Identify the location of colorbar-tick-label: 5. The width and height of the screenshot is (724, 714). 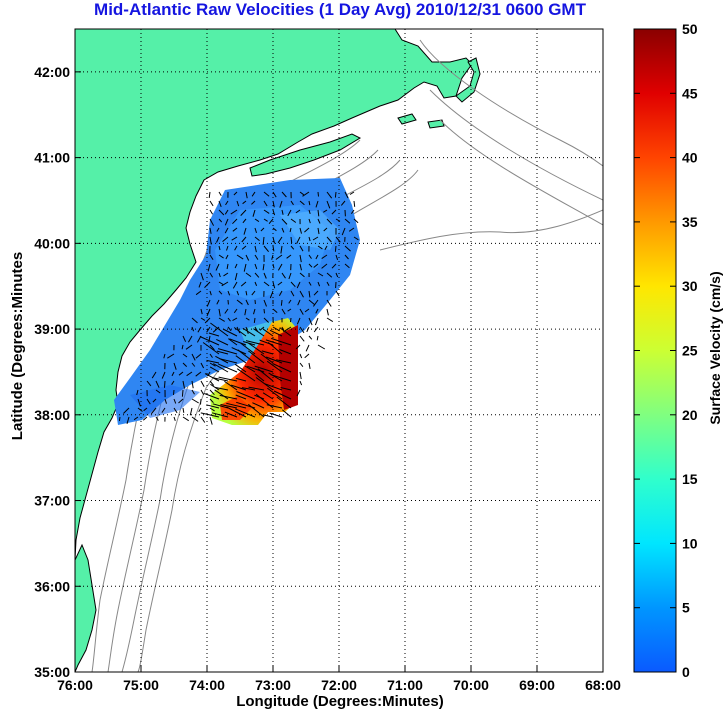
(686, 608).